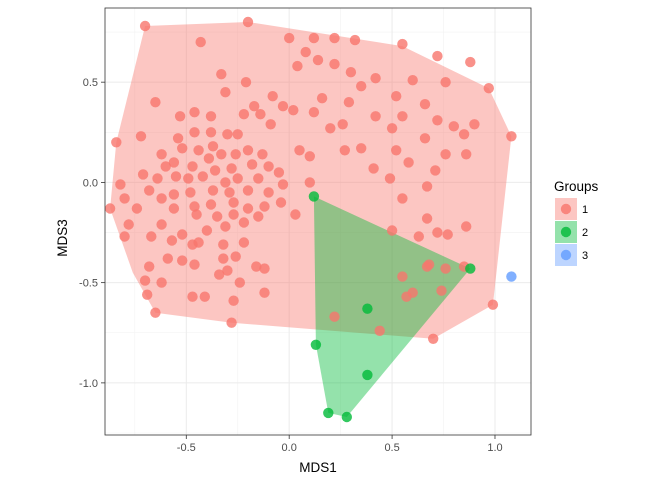  Describe the element at coordinates (88, 284) in the screenshot. I see `y-tick-label: -0.5` at that location.